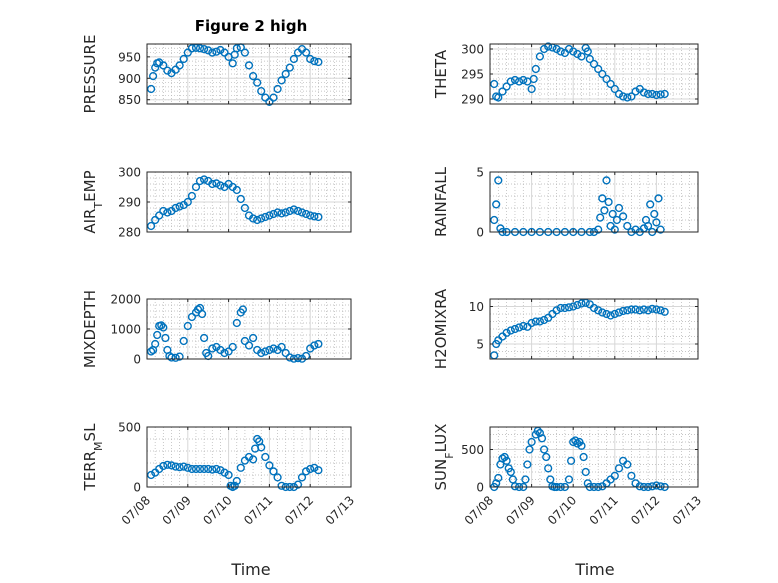 This screenshot has width=778, height=583. Describe the element at coordinates (93, 457) in the screenshot. I see `y-axis-label: TERRMSL` at that location.